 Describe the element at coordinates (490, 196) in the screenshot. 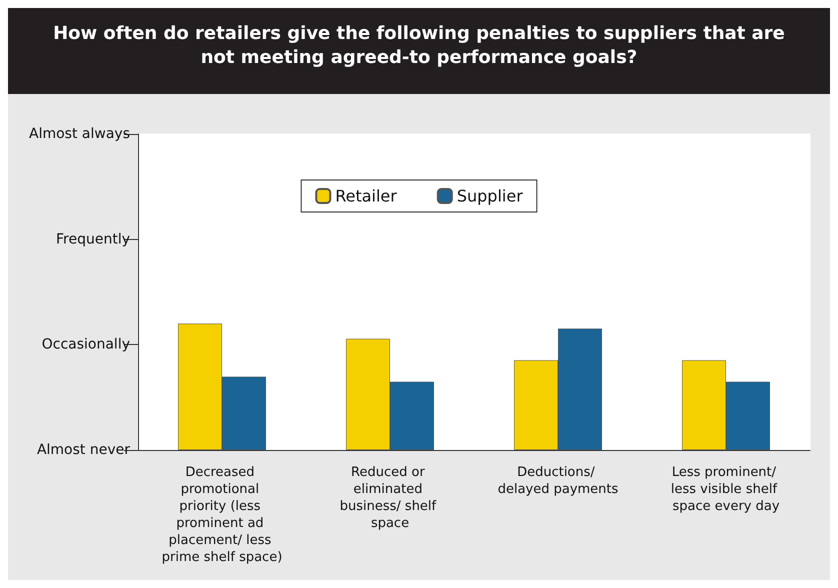

I see `legend-label: Supplier` at that location.